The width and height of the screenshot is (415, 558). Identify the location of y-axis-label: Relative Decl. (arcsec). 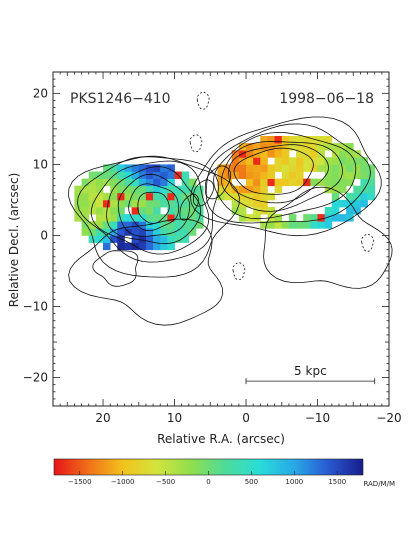
(14, 240).